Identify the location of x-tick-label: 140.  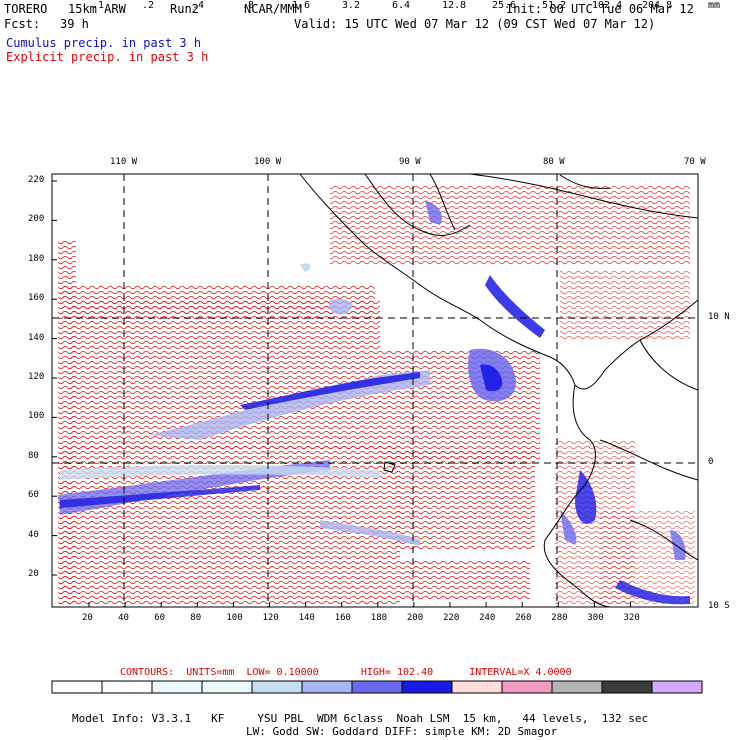
(306, 618).